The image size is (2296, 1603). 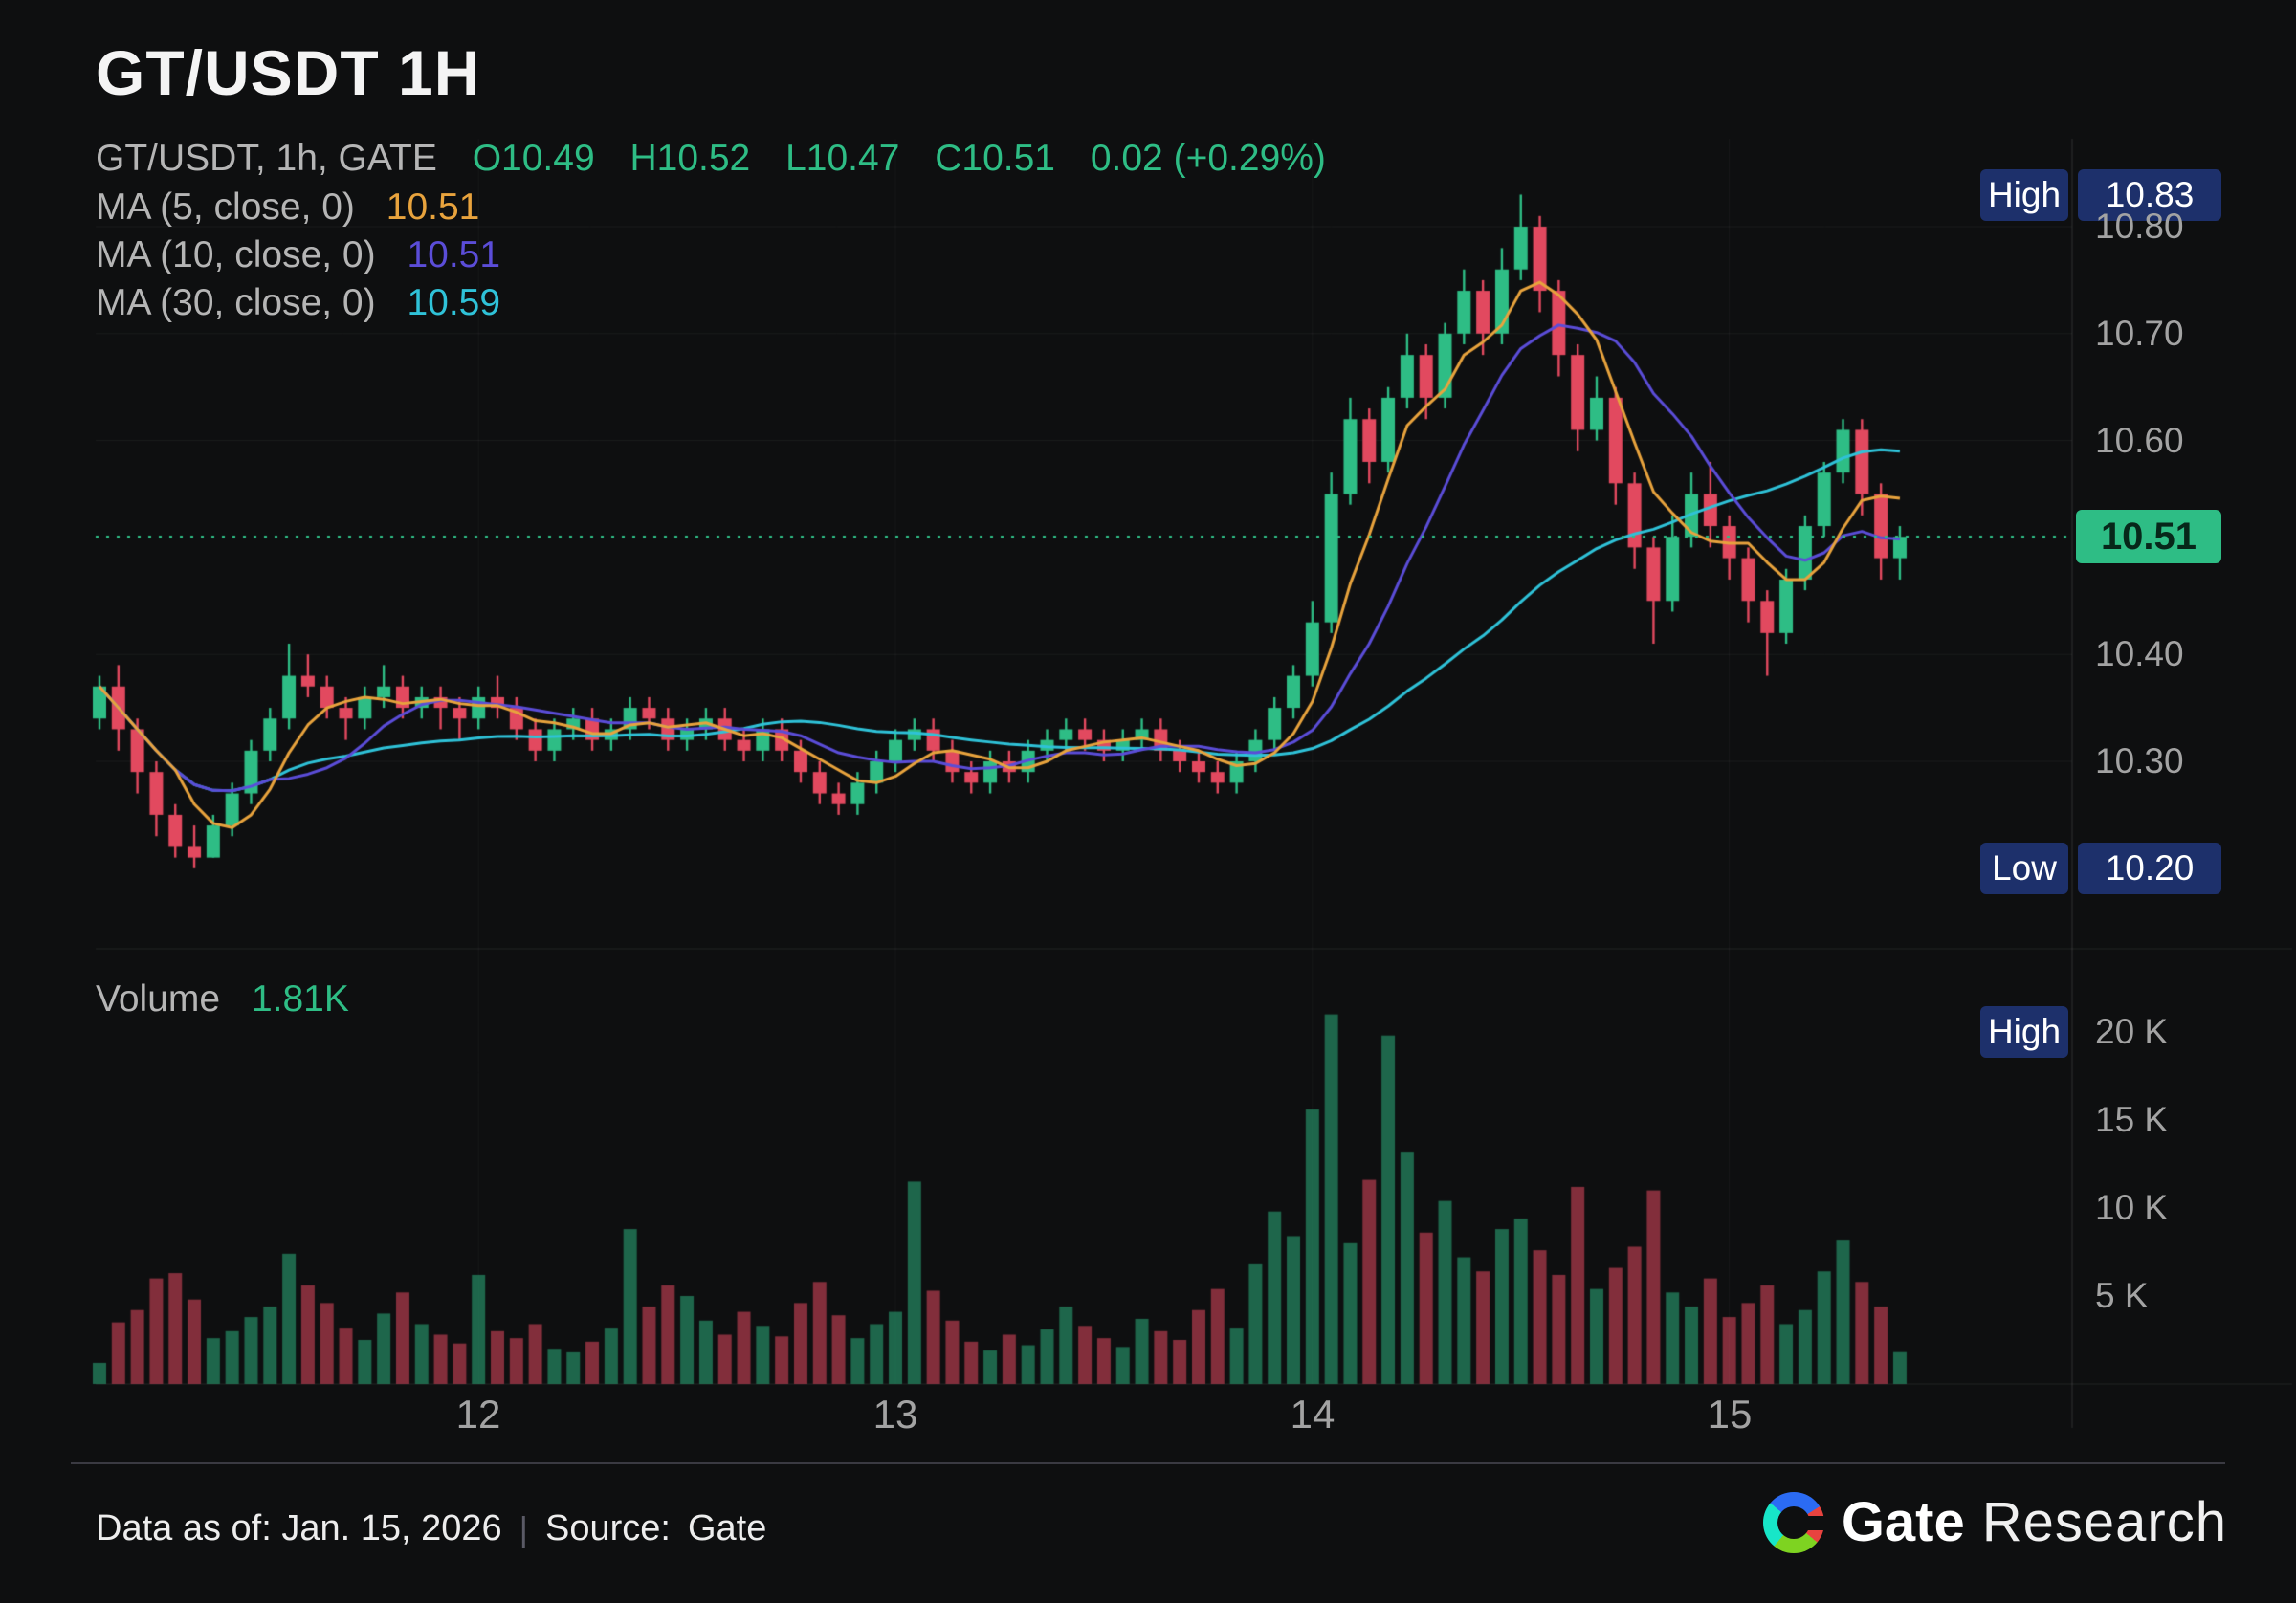 What do you see at coordinates (159, 999) in the screenshot?
I see `volume-label: Volume` at bounding box center [159, 999].